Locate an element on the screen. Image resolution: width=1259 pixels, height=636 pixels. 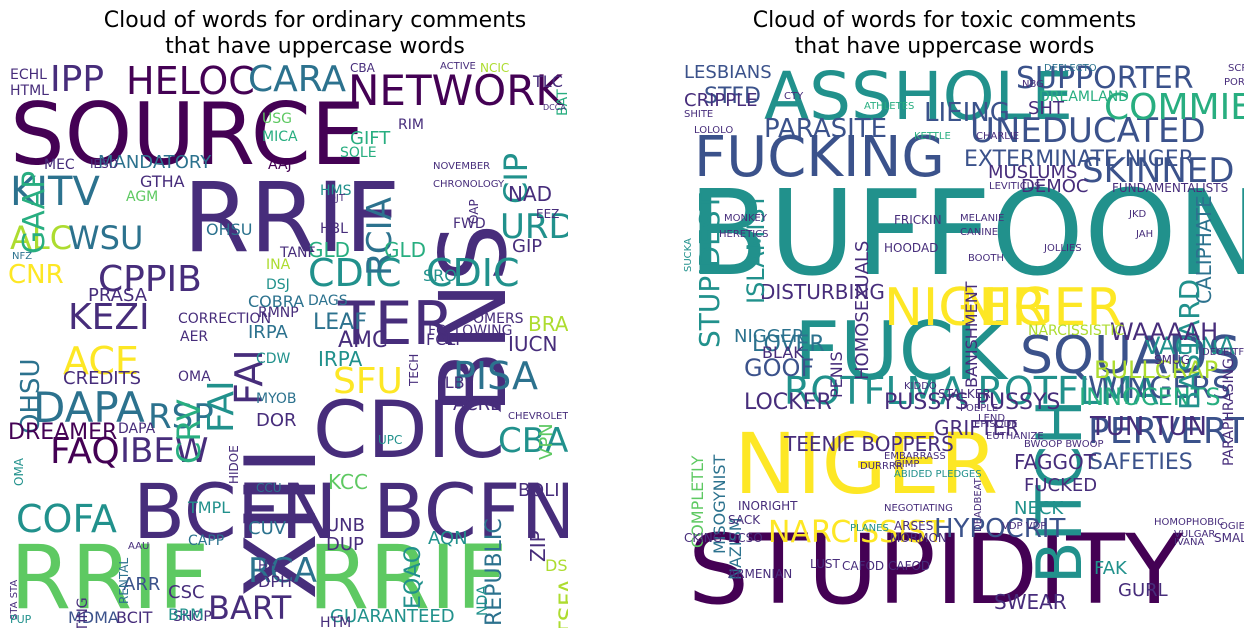
cloud-word: BUFFOON is located at coordinates (966, 233).